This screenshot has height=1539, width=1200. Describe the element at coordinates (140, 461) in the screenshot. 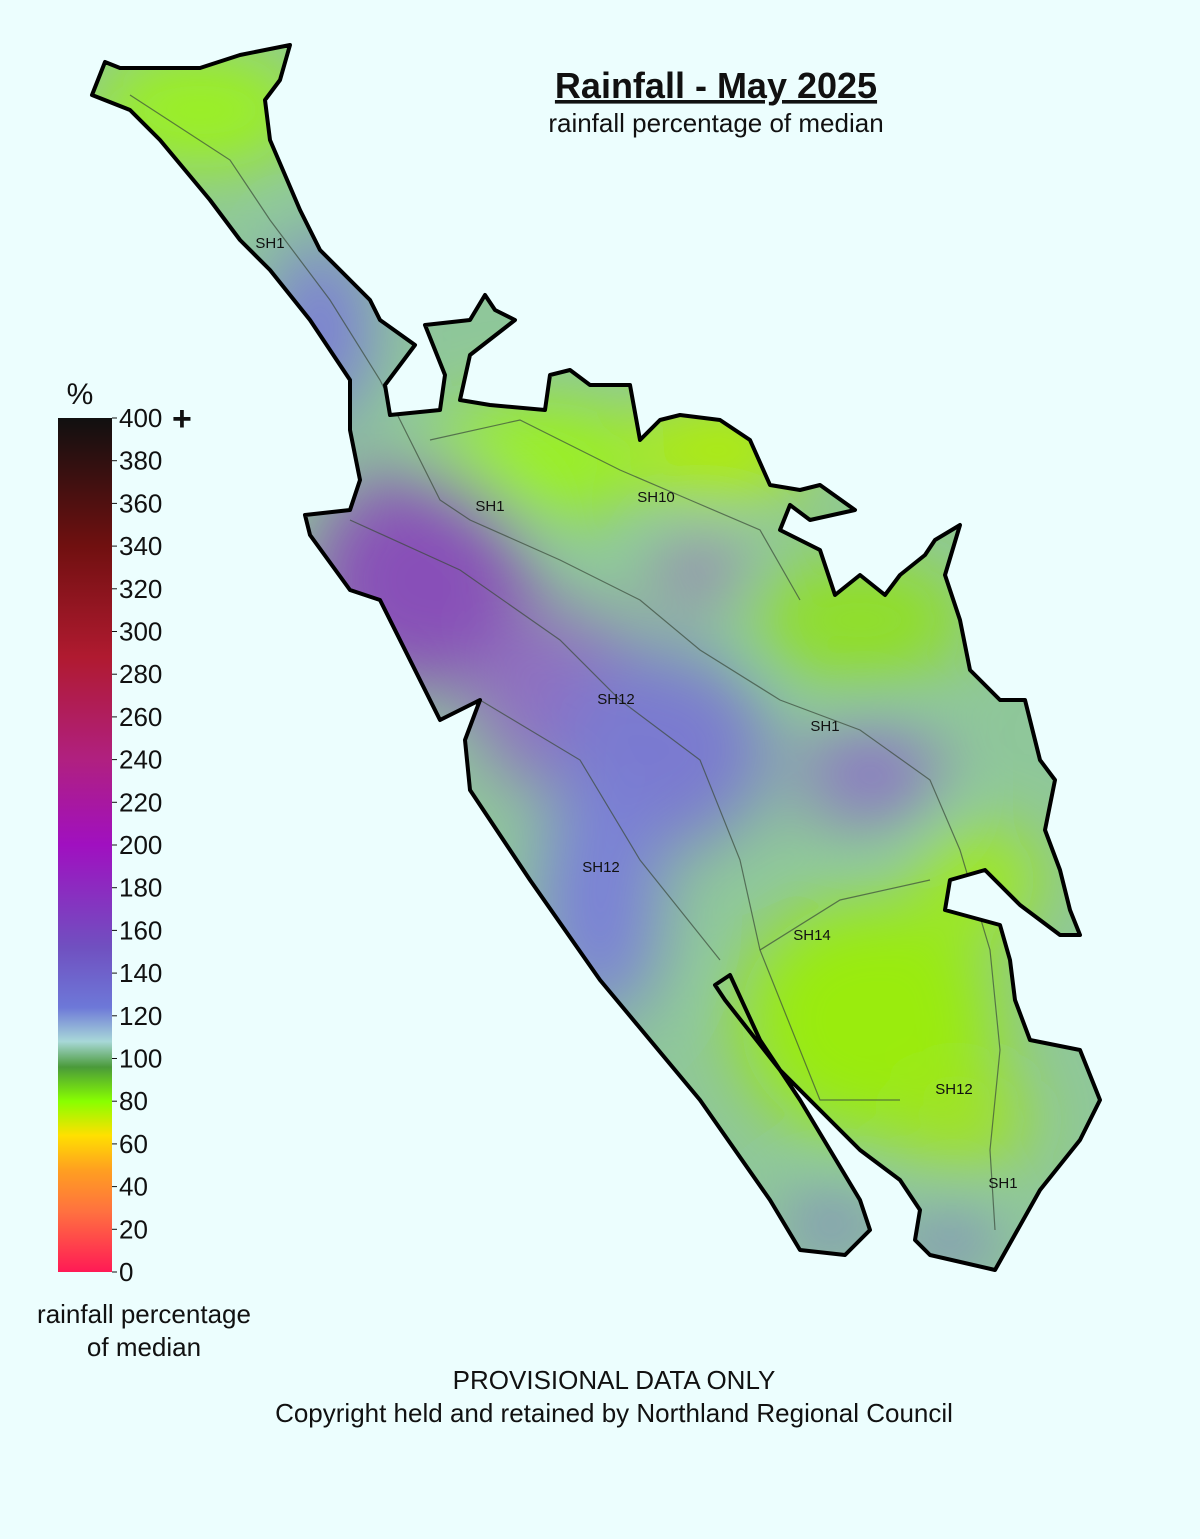

I see `legend-tick-label: 380` at that location.